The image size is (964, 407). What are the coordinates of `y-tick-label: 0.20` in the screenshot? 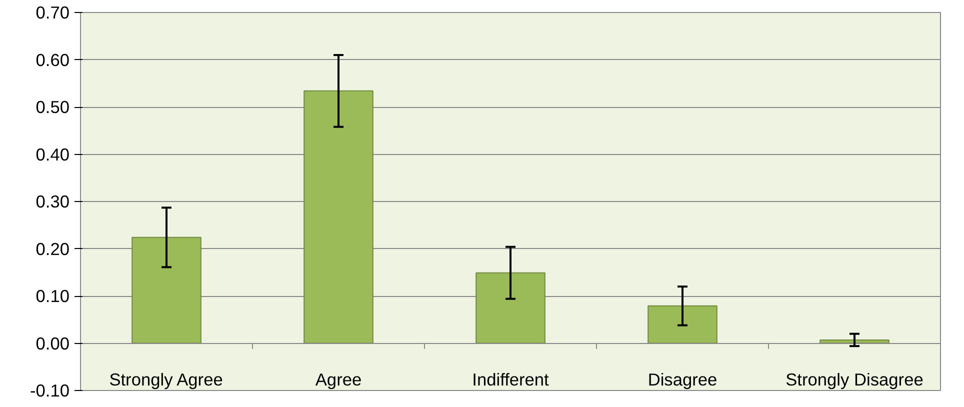 It's located at (53, 248).